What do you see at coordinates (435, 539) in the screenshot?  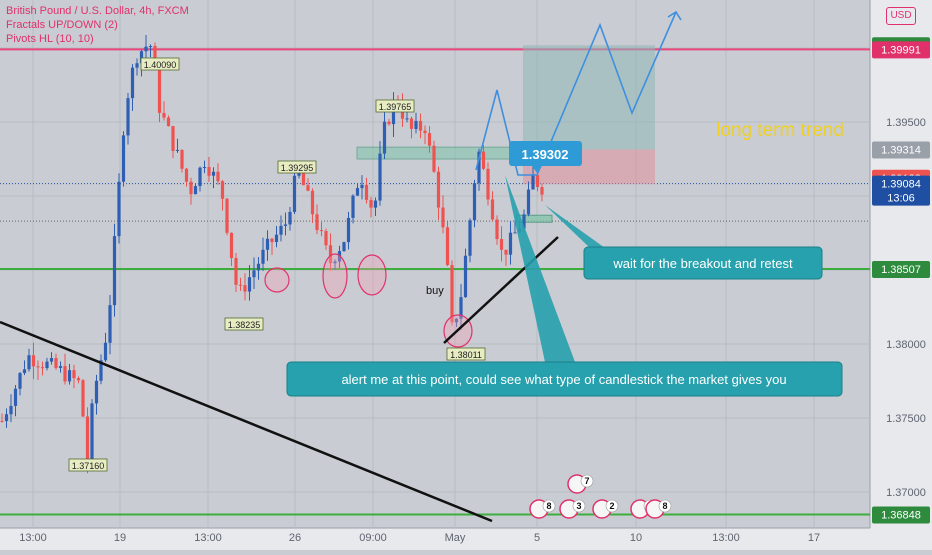 I see `time-axis-background` at bounding box center [435, 539].